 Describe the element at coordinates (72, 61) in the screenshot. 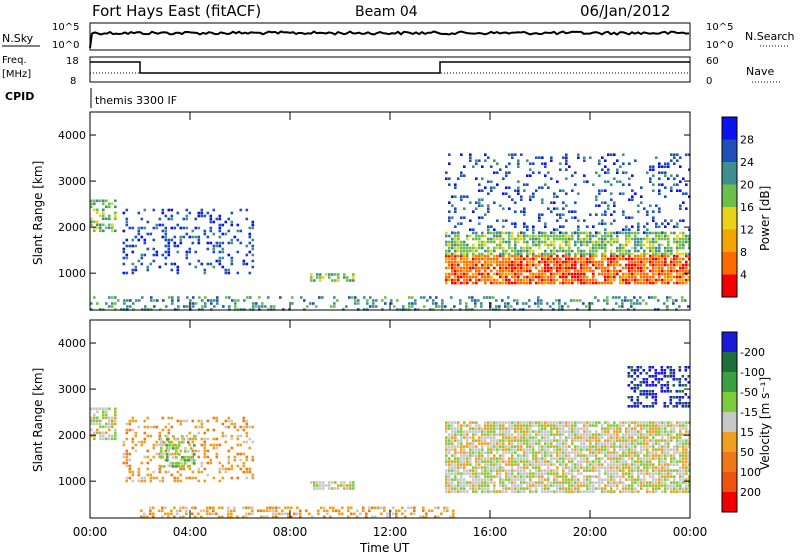

I see `freq-left-tick-top: 18` at that location.